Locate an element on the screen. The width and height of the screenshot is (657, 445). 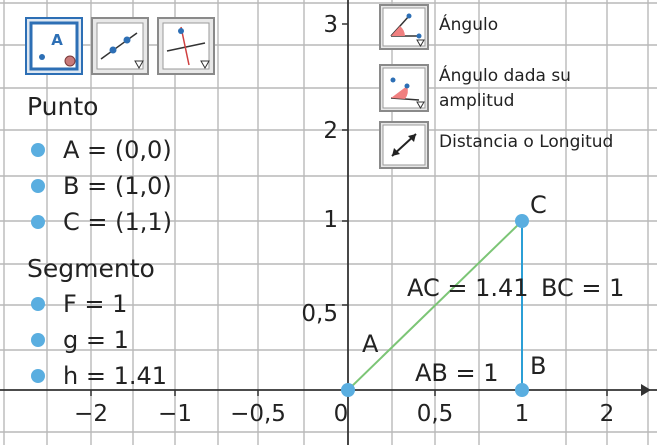
algebra-item-text: B = (1,0) is located at coordinates (117, 186).